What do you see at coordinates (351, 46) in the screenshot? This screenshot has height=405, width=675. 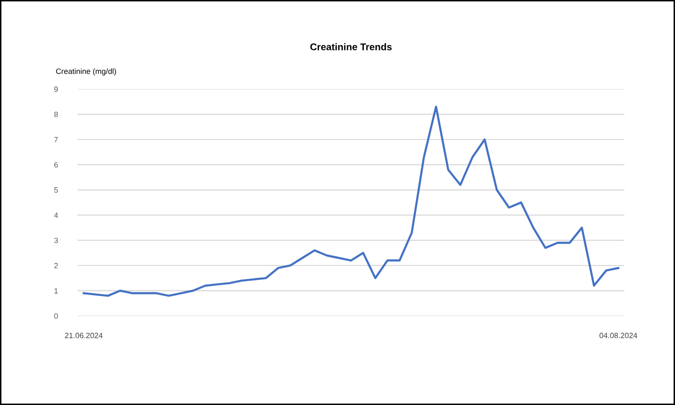 I see `chart-title: Creatinine Trends` at bounding box center [351, 46].